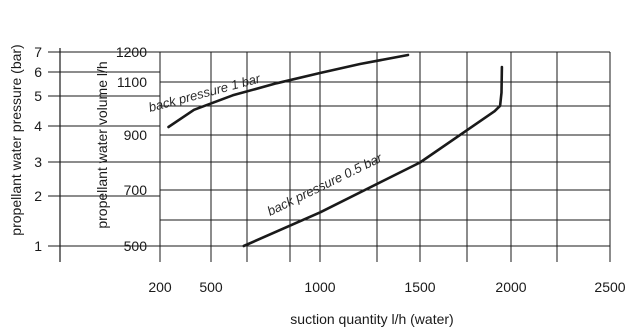 This screenshot has width=628, height=331. I want to click on x-tick-label: 200, so click(160, 287).